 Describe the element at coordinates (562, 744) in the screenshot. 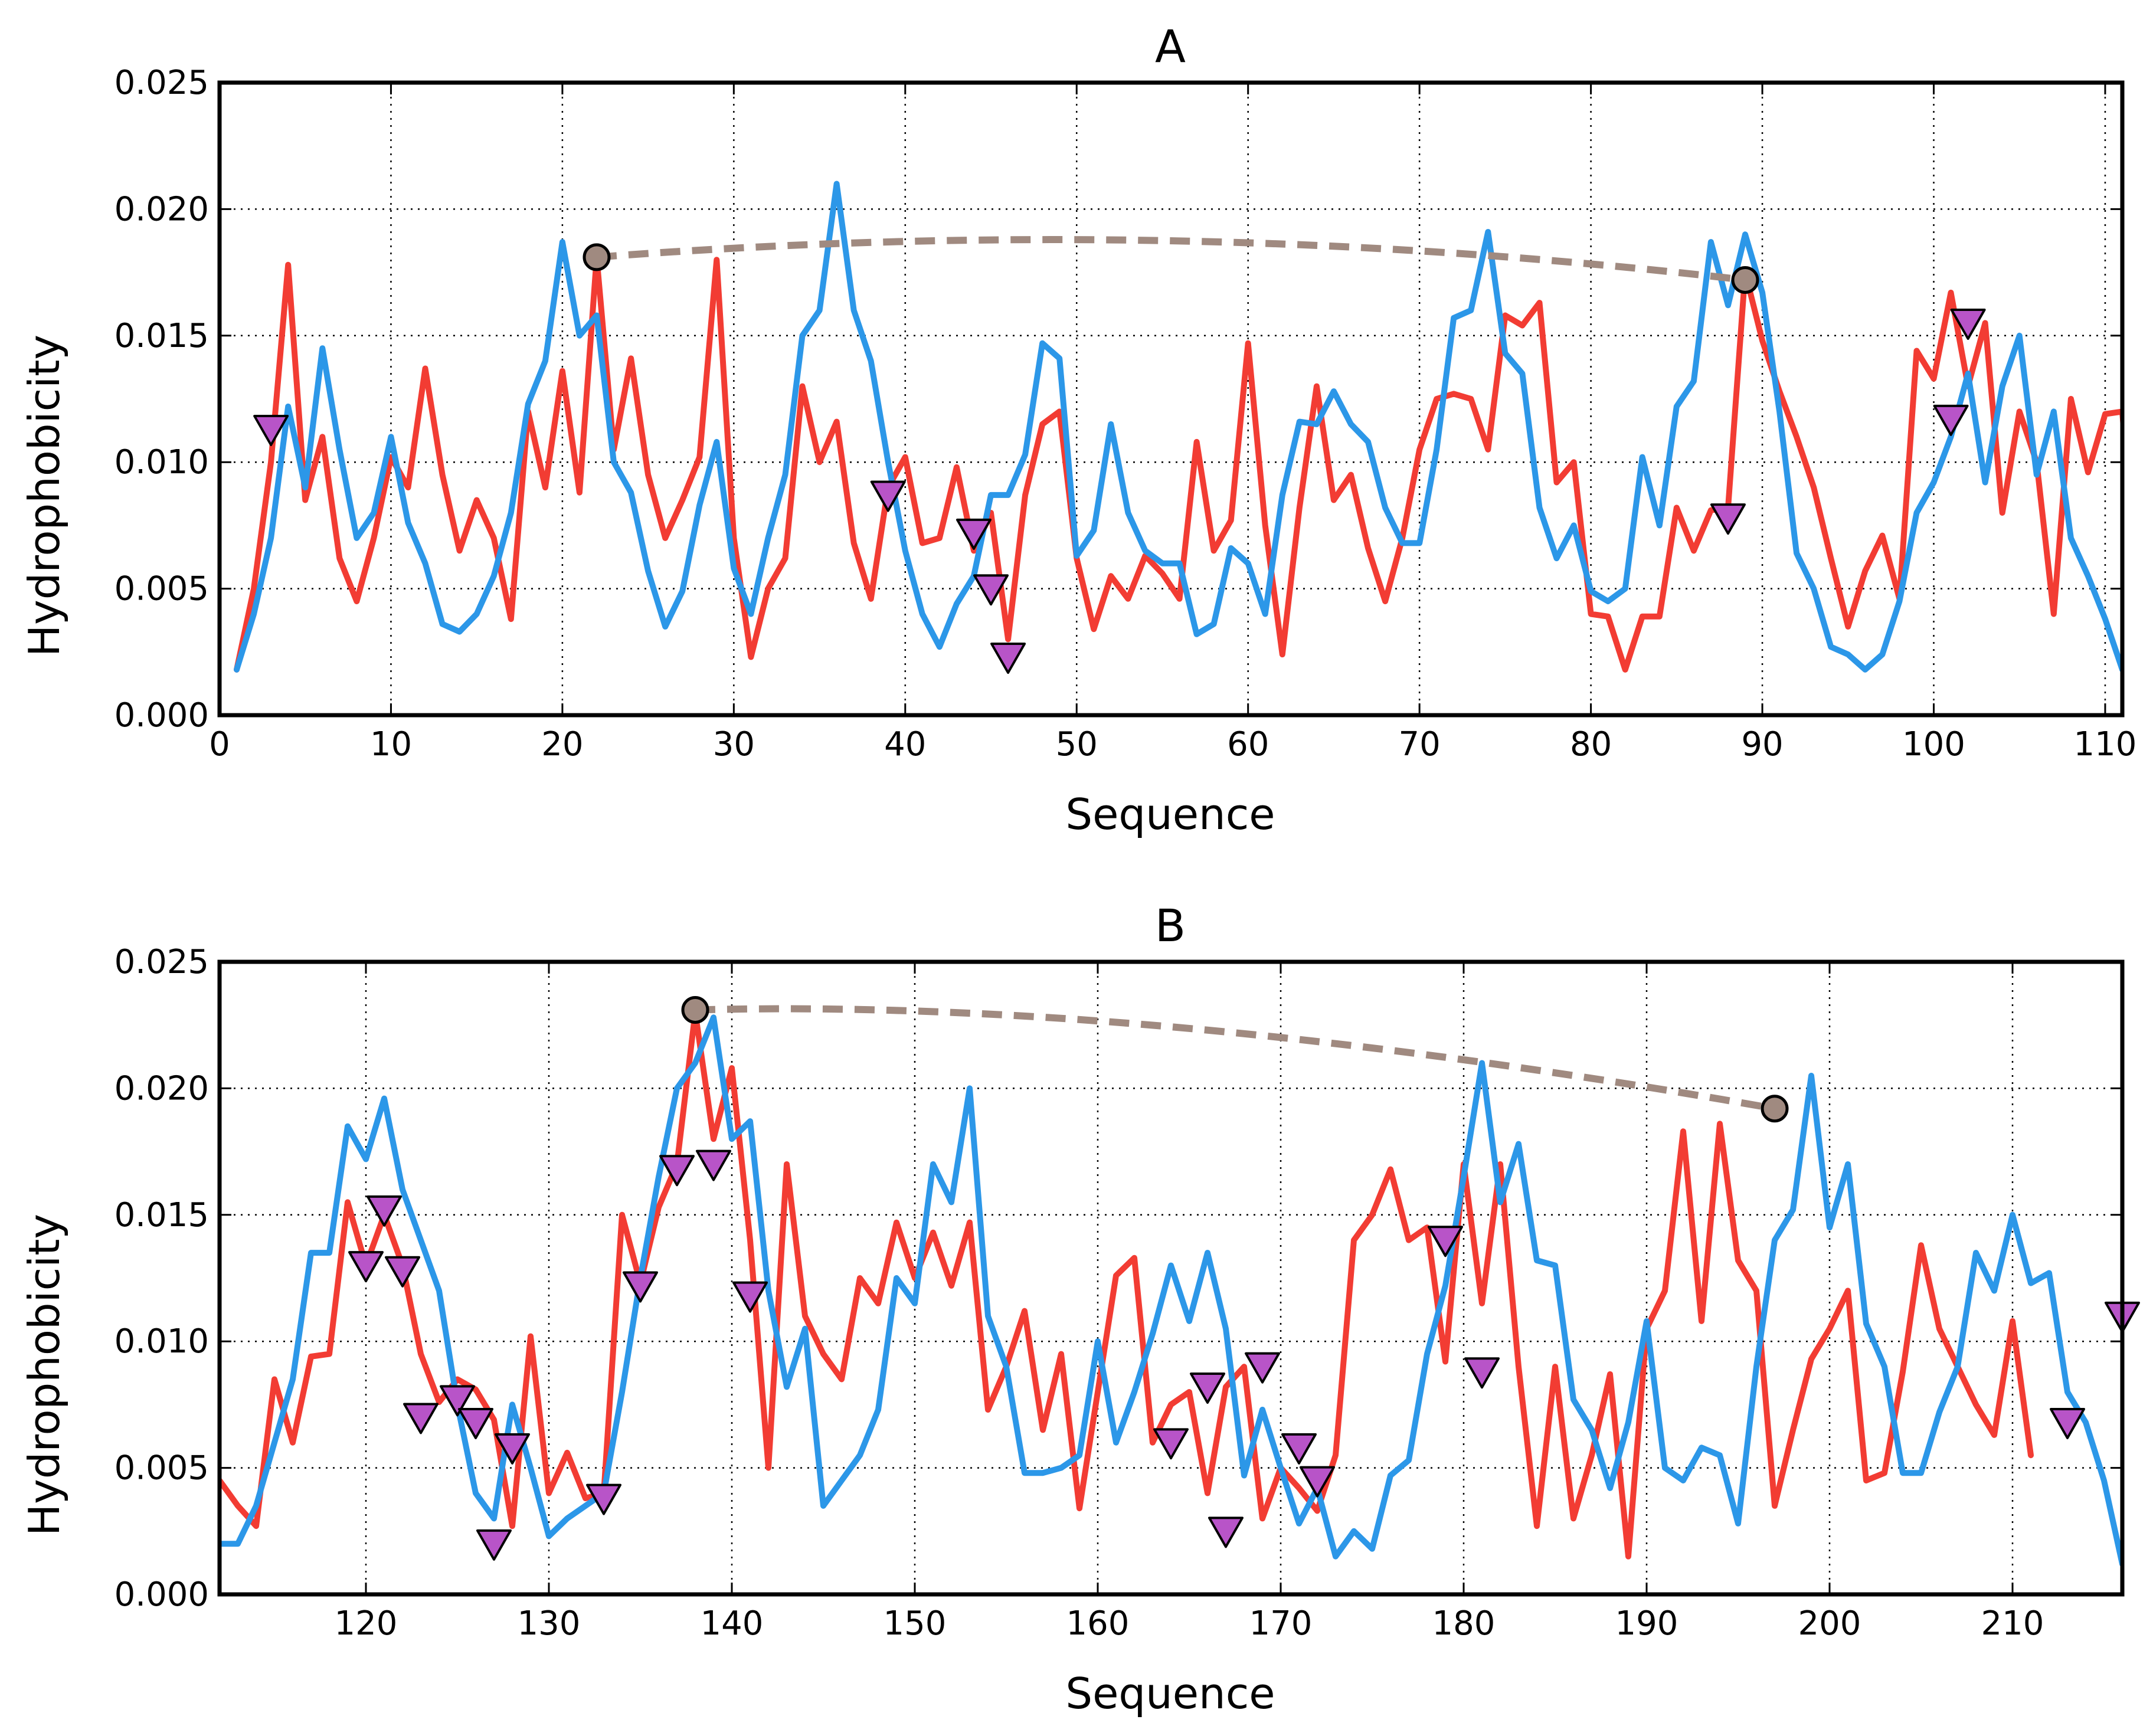

I see `x-tick-label: 20` at that location.